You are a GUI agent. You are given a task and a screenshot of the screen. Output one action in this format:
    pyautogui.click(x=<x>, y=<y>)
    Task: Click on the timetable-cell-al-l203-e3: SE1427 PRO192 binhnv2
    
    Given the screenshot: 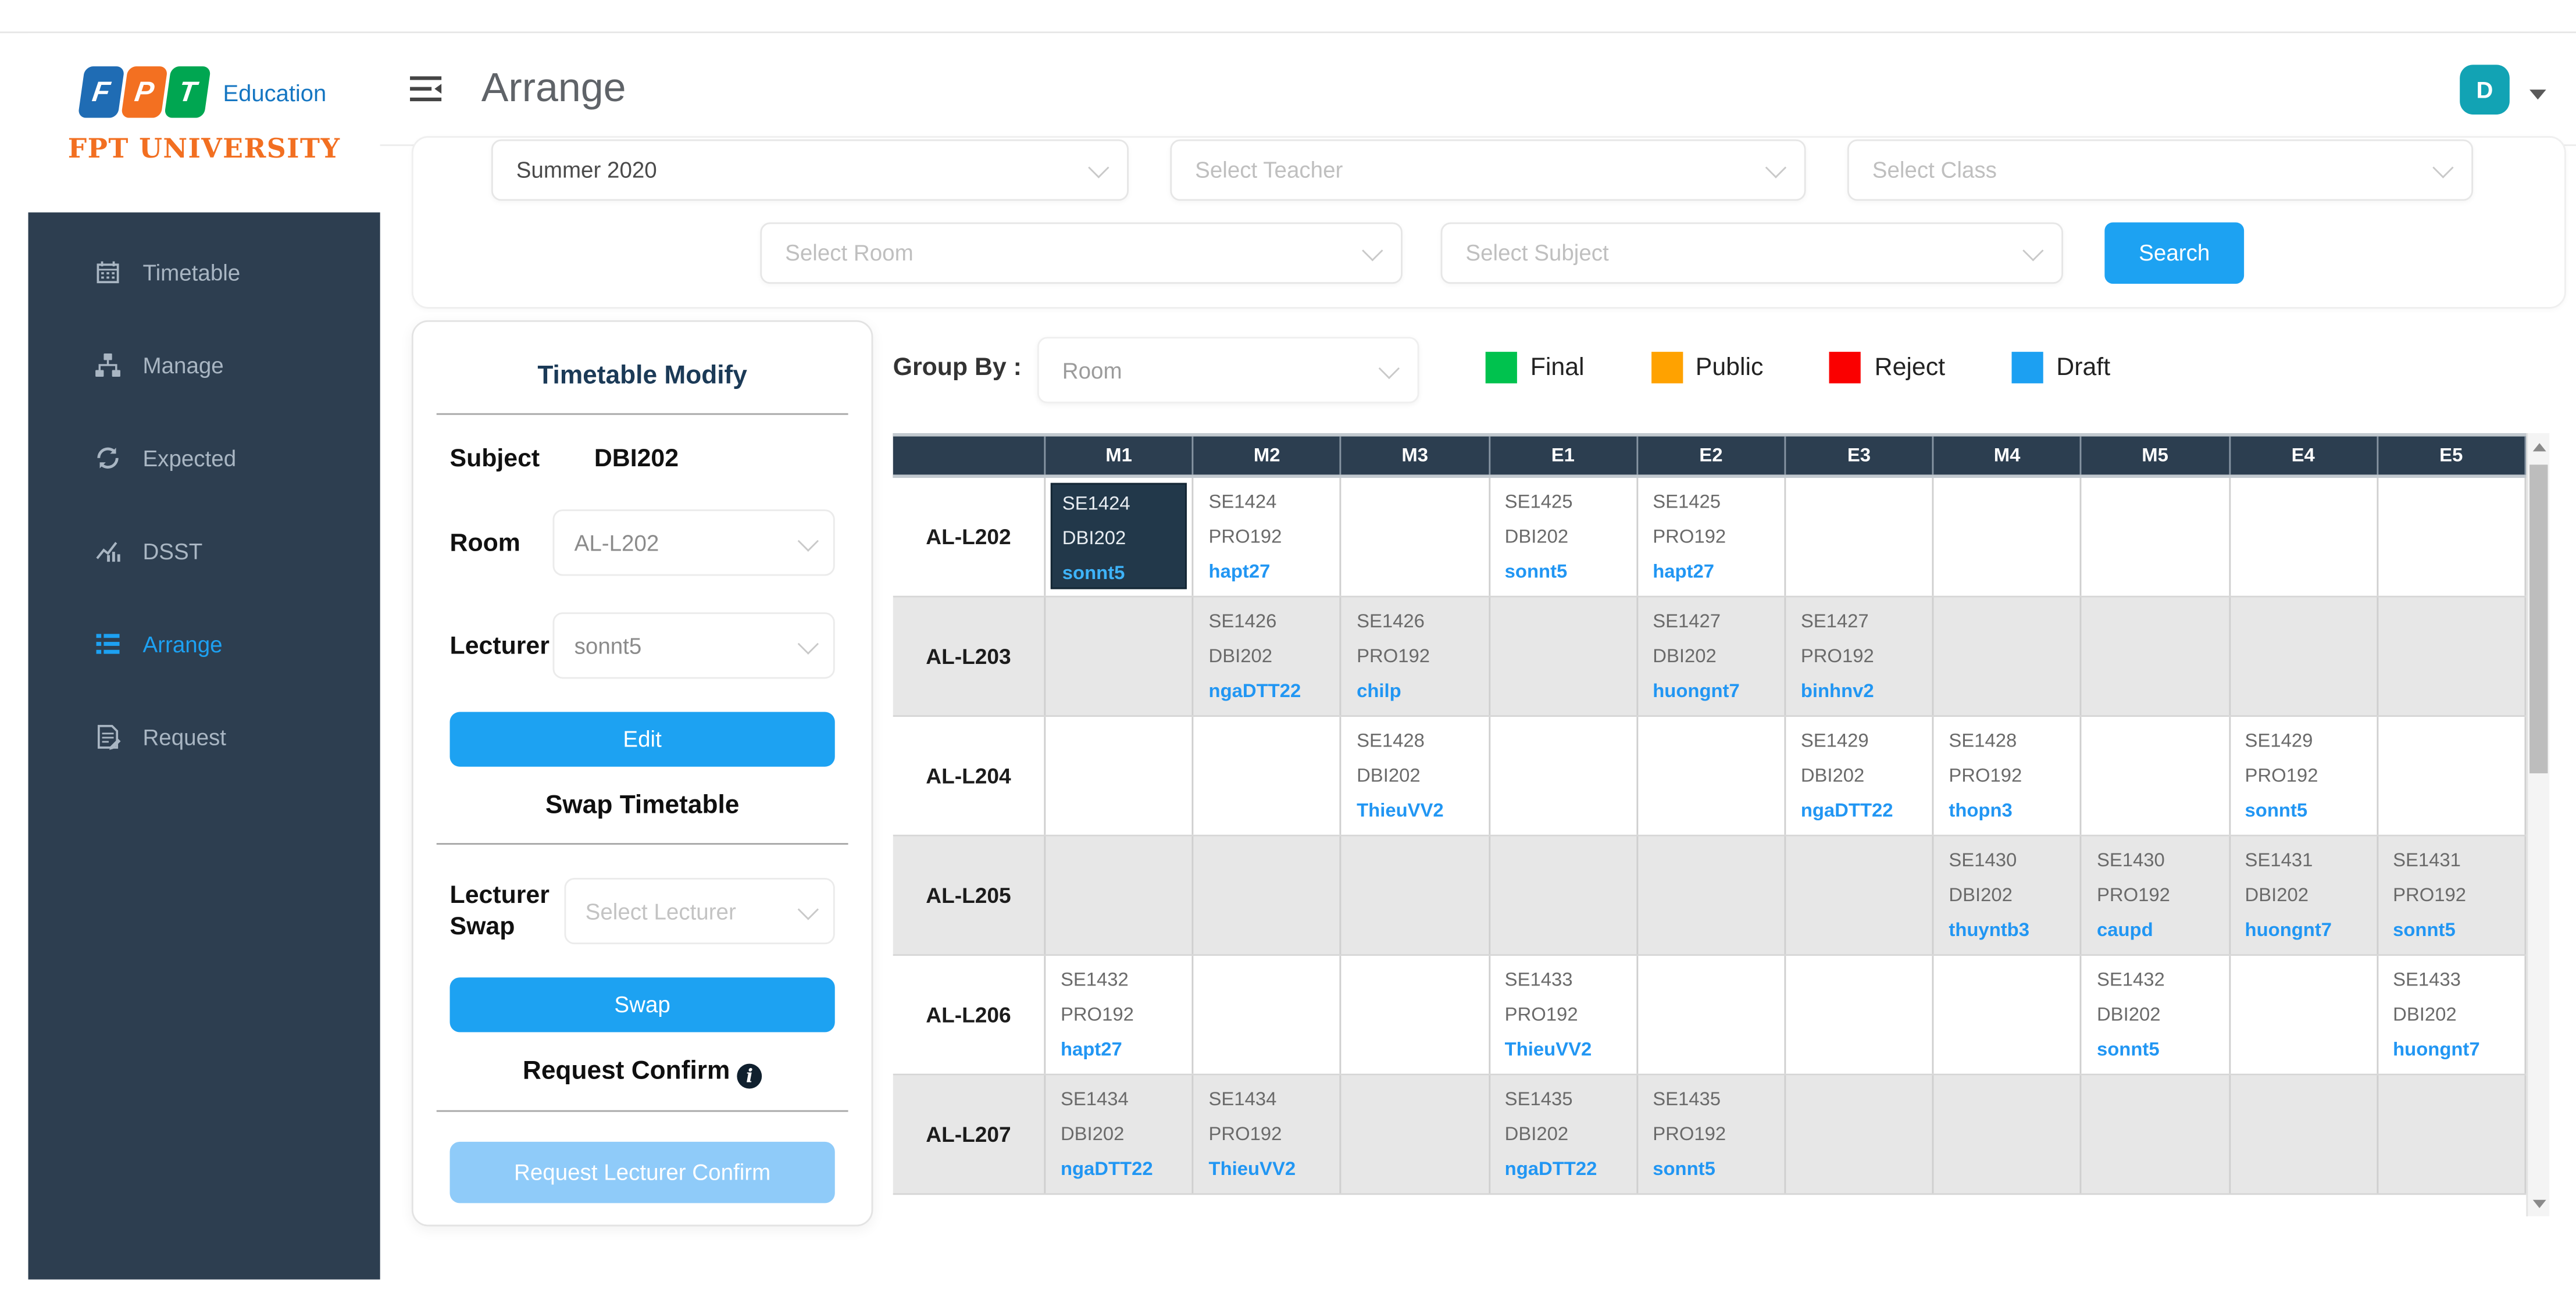 What is the action you would take?
    pyautogui.click(x=1860, y=656)
    